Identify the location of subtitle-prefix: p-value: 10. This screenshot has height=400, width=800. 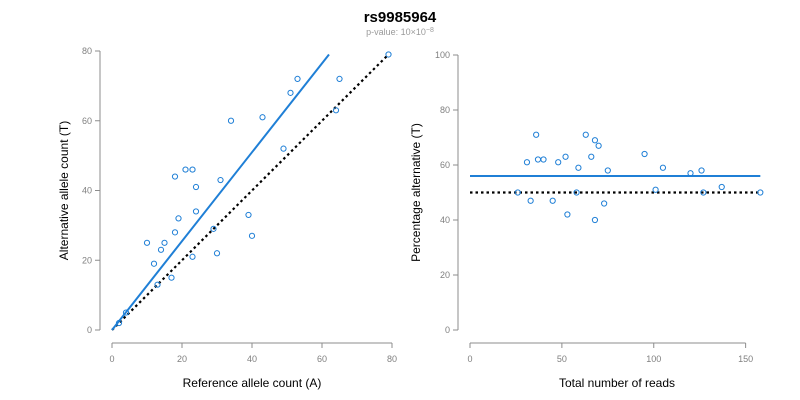
(388, 32).